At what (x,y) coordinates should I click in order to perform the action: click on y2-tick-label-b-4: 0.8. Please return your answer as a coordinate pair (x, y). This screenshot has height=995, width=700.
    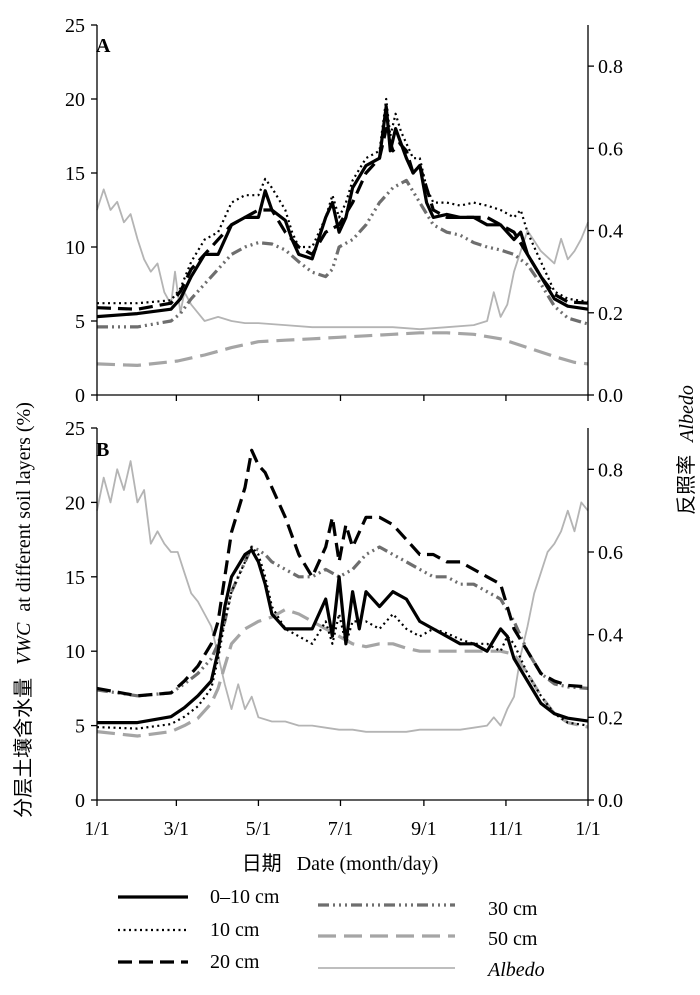
    Looking at the image, I should click on (610, 470).